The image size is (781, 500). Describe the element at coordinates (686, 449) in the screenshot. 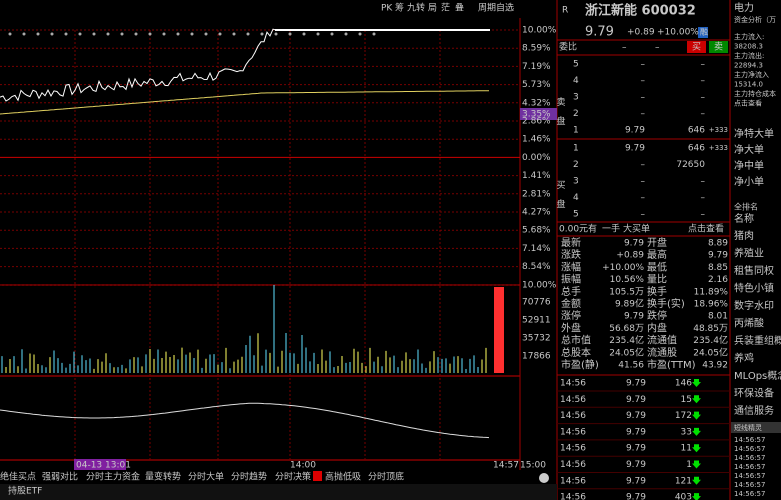

I see `trade-volume: 11` at that location.